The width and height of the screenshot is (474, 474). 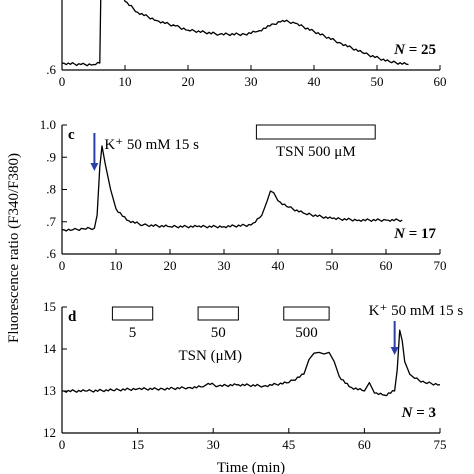 I want to click on treatment-group-label: TSN (μM), so click(x=210, y=356).